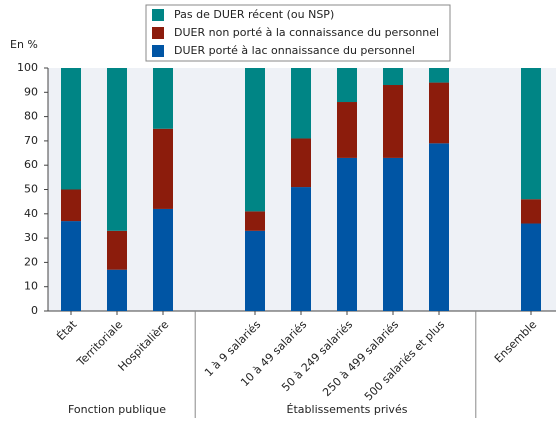 The image size is (556, 421). What do you see at coordinates (34, 310) in the screenshot?
I see `y-tick-label: 0` at bounding box center [34, 310].